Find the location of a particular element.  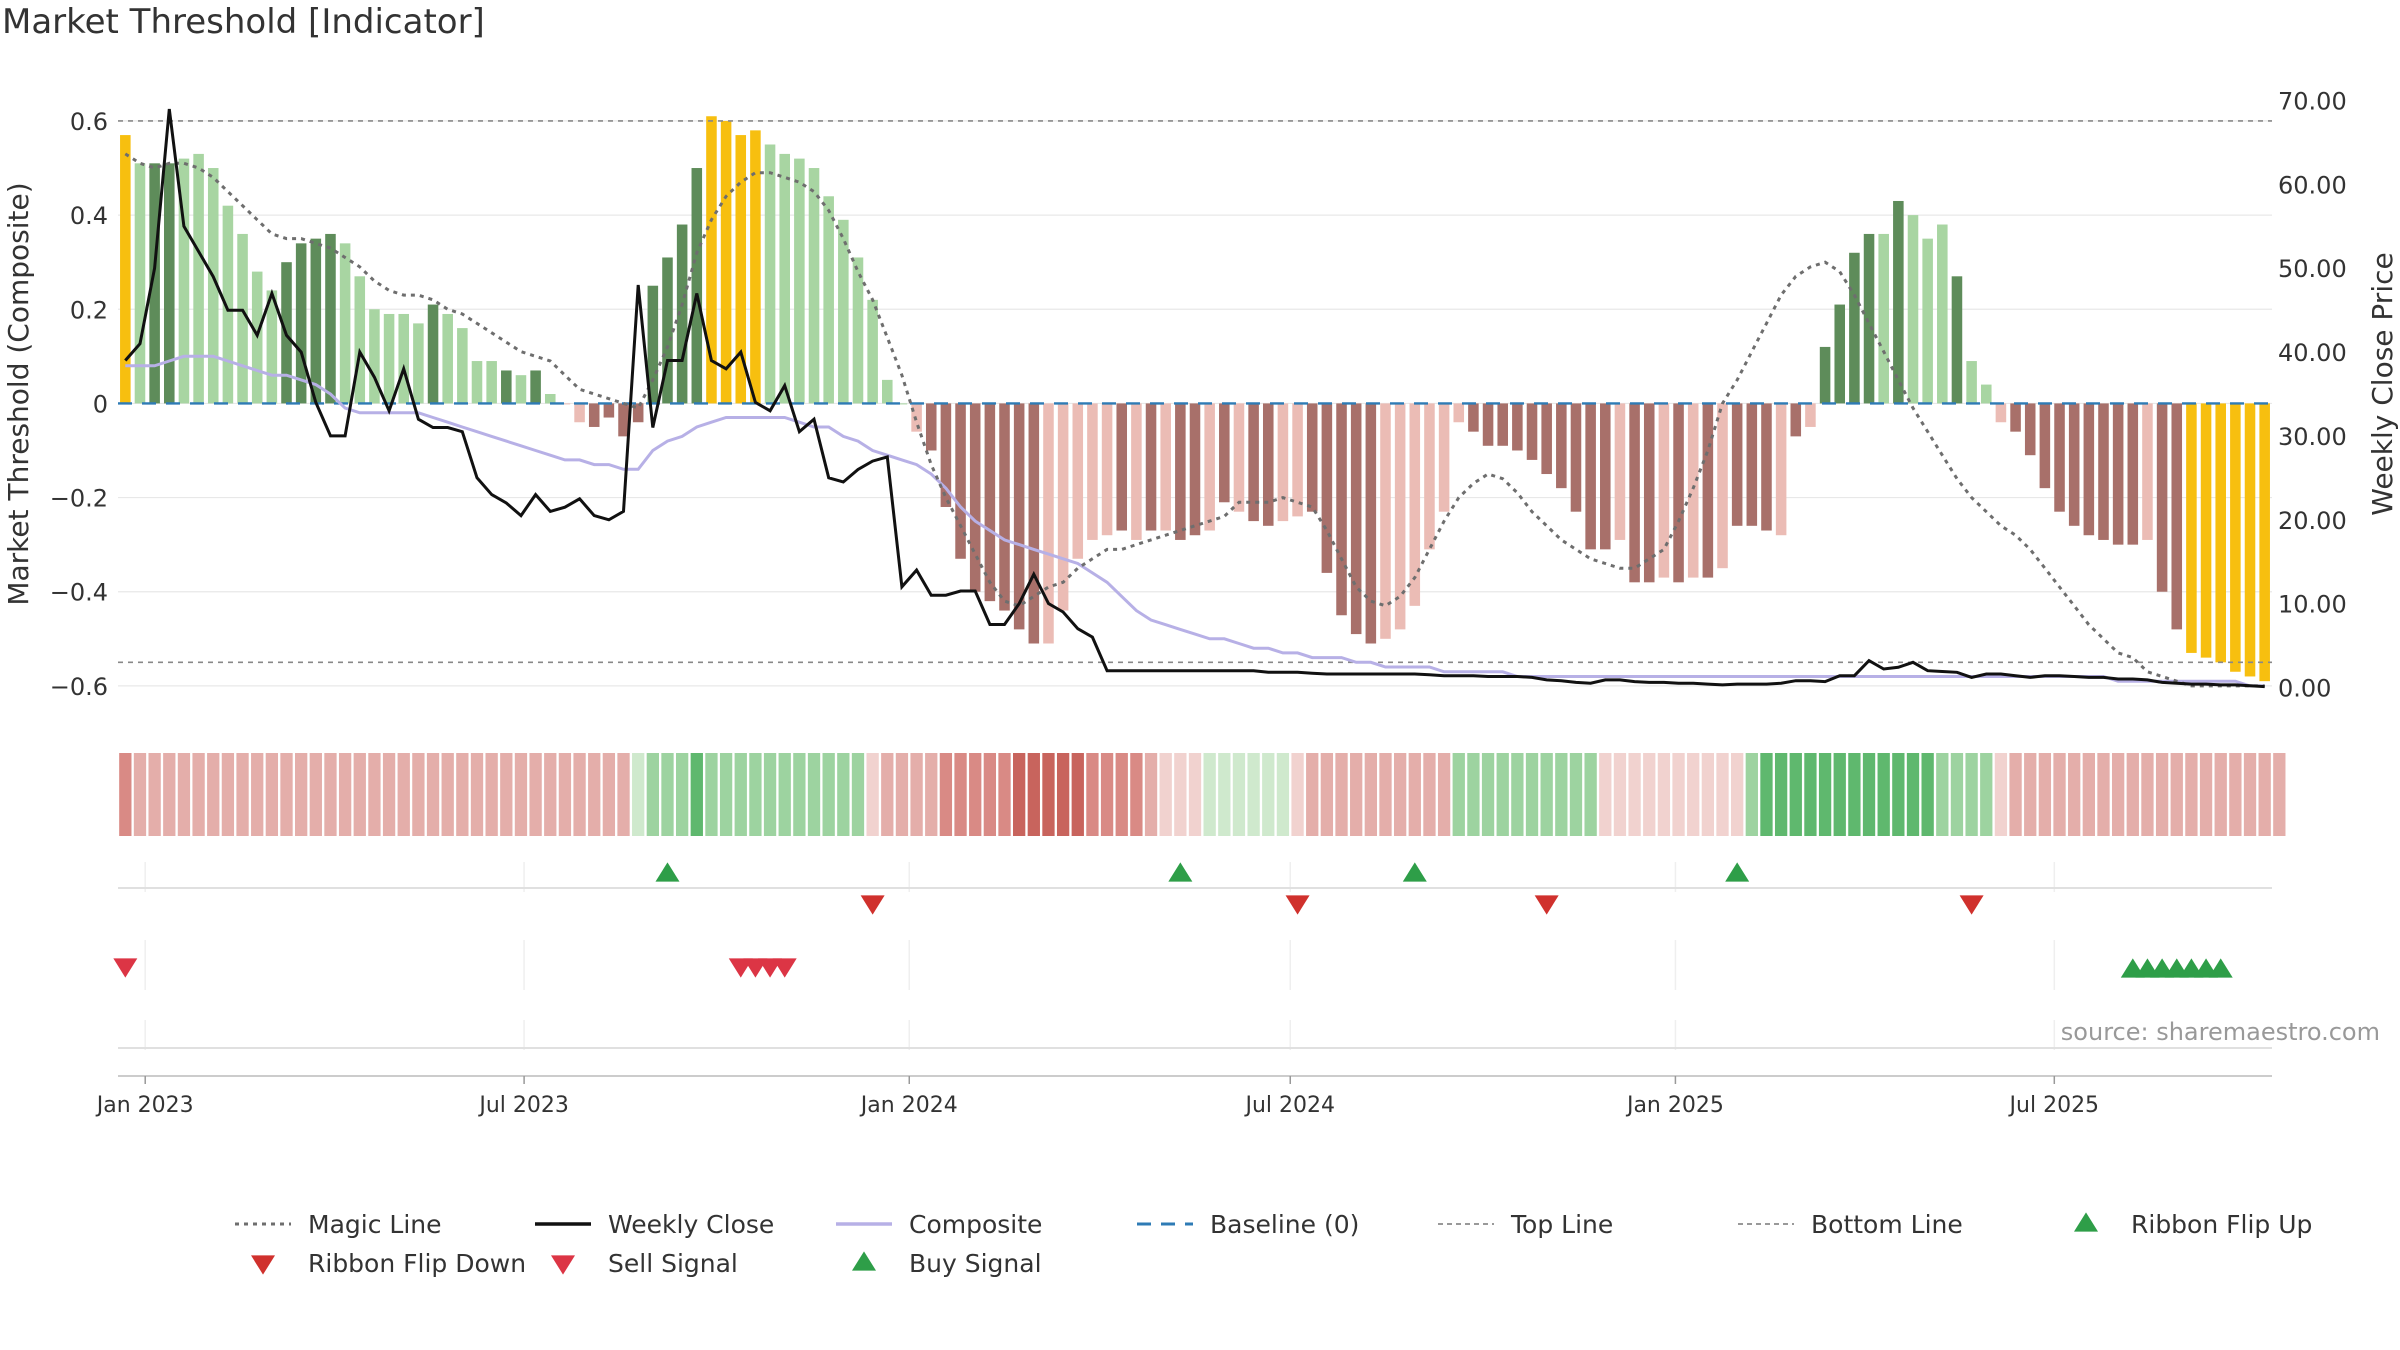

legend-item: Buy Signal is located at coordinates (947, 1263).